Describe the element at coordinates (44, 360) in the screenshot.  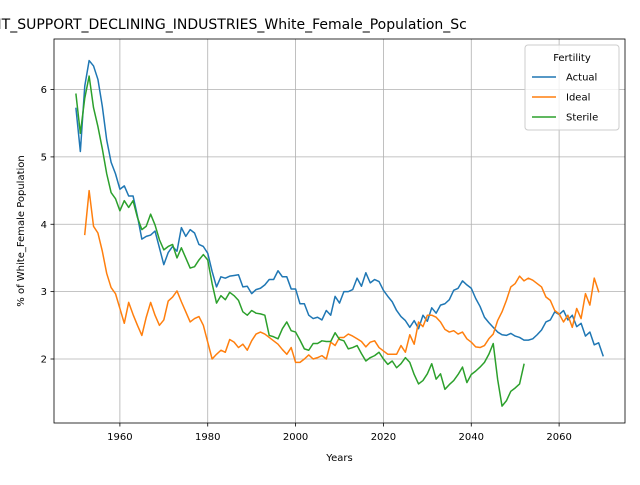
I see `y-tick-label: 2` at that location.